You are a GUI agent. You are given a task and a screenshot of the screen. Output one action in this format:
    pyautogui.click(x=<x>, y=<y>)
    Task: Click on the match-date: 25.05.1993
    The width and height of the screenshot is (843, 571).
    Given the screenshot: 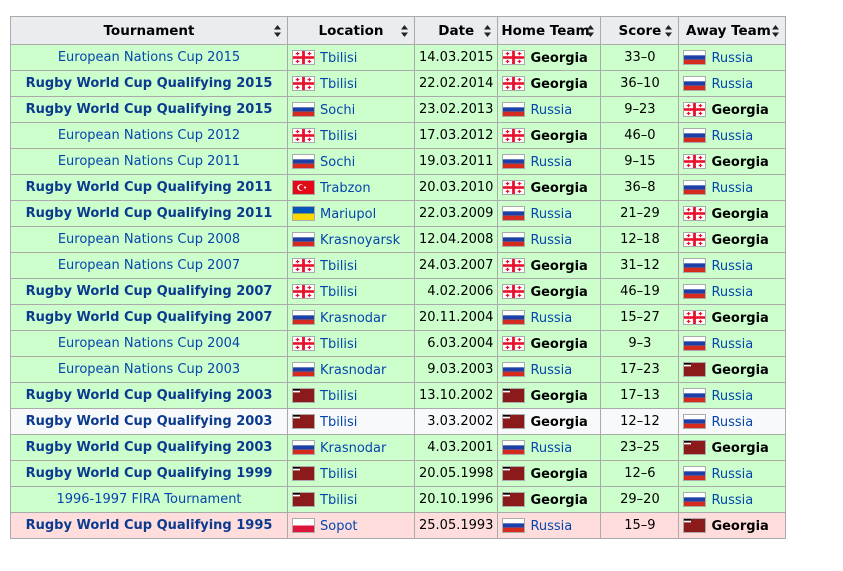 What is the action you would take?
    pyautogui.click(x=456, y=525)
    